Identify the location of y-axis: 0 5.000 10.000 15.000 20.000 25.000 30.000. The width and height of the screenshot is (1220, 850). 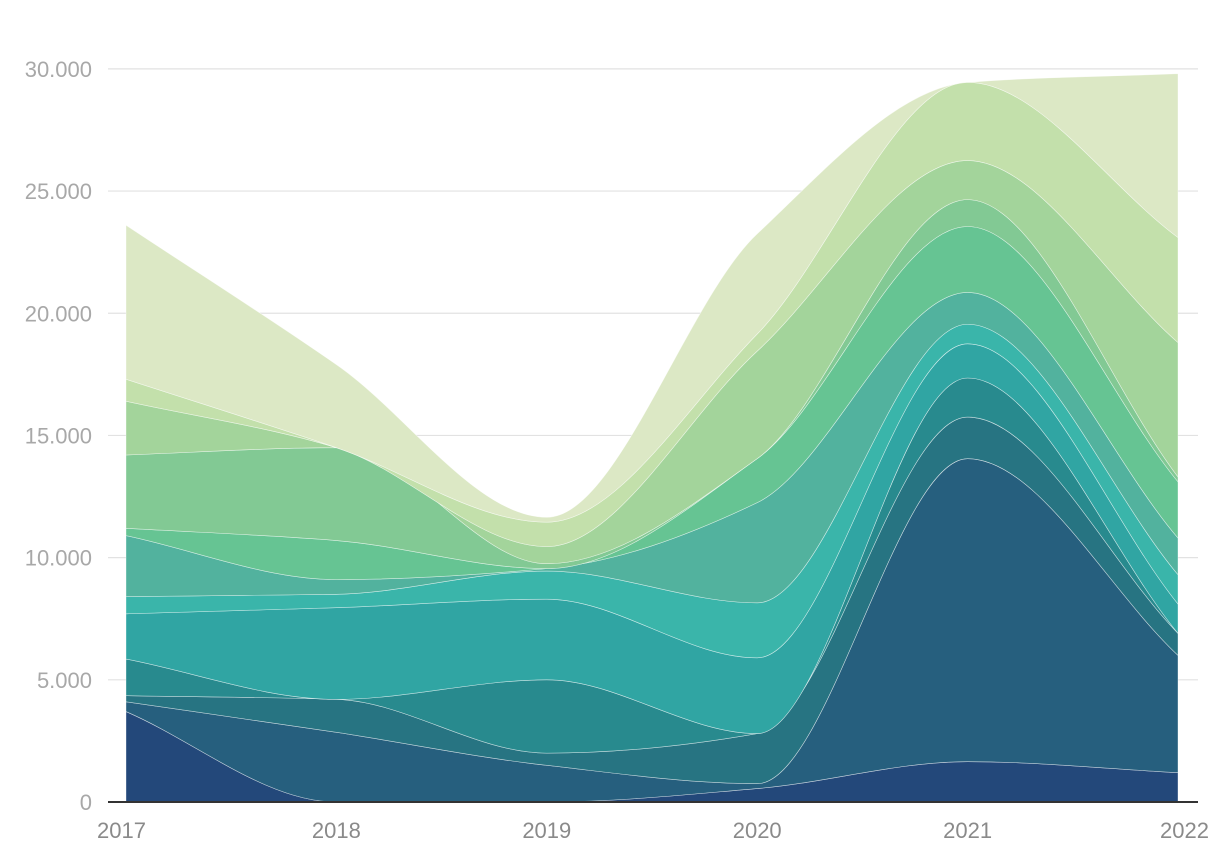
(58, 436).